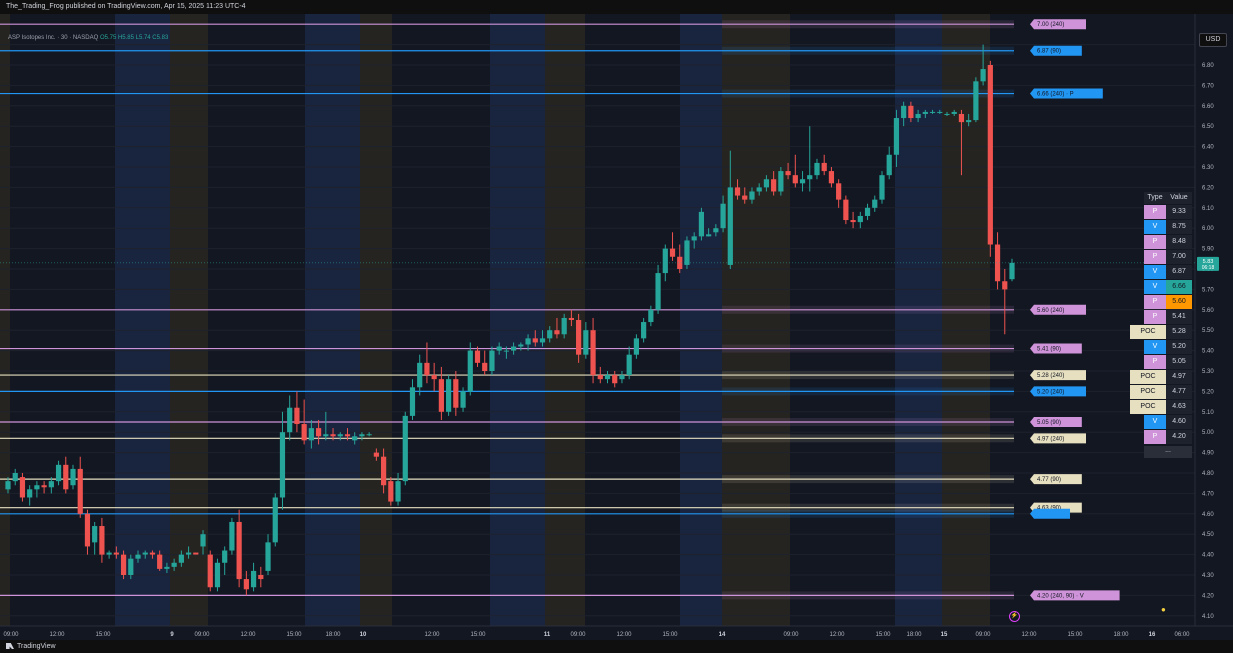 Image resolution: width=1233 pixels, height=653 pixels. What do you see at coordinates (1208, 168) in the screenshot?
I see `y-tick-label: 6.30` at bounding box center [1208, 168].